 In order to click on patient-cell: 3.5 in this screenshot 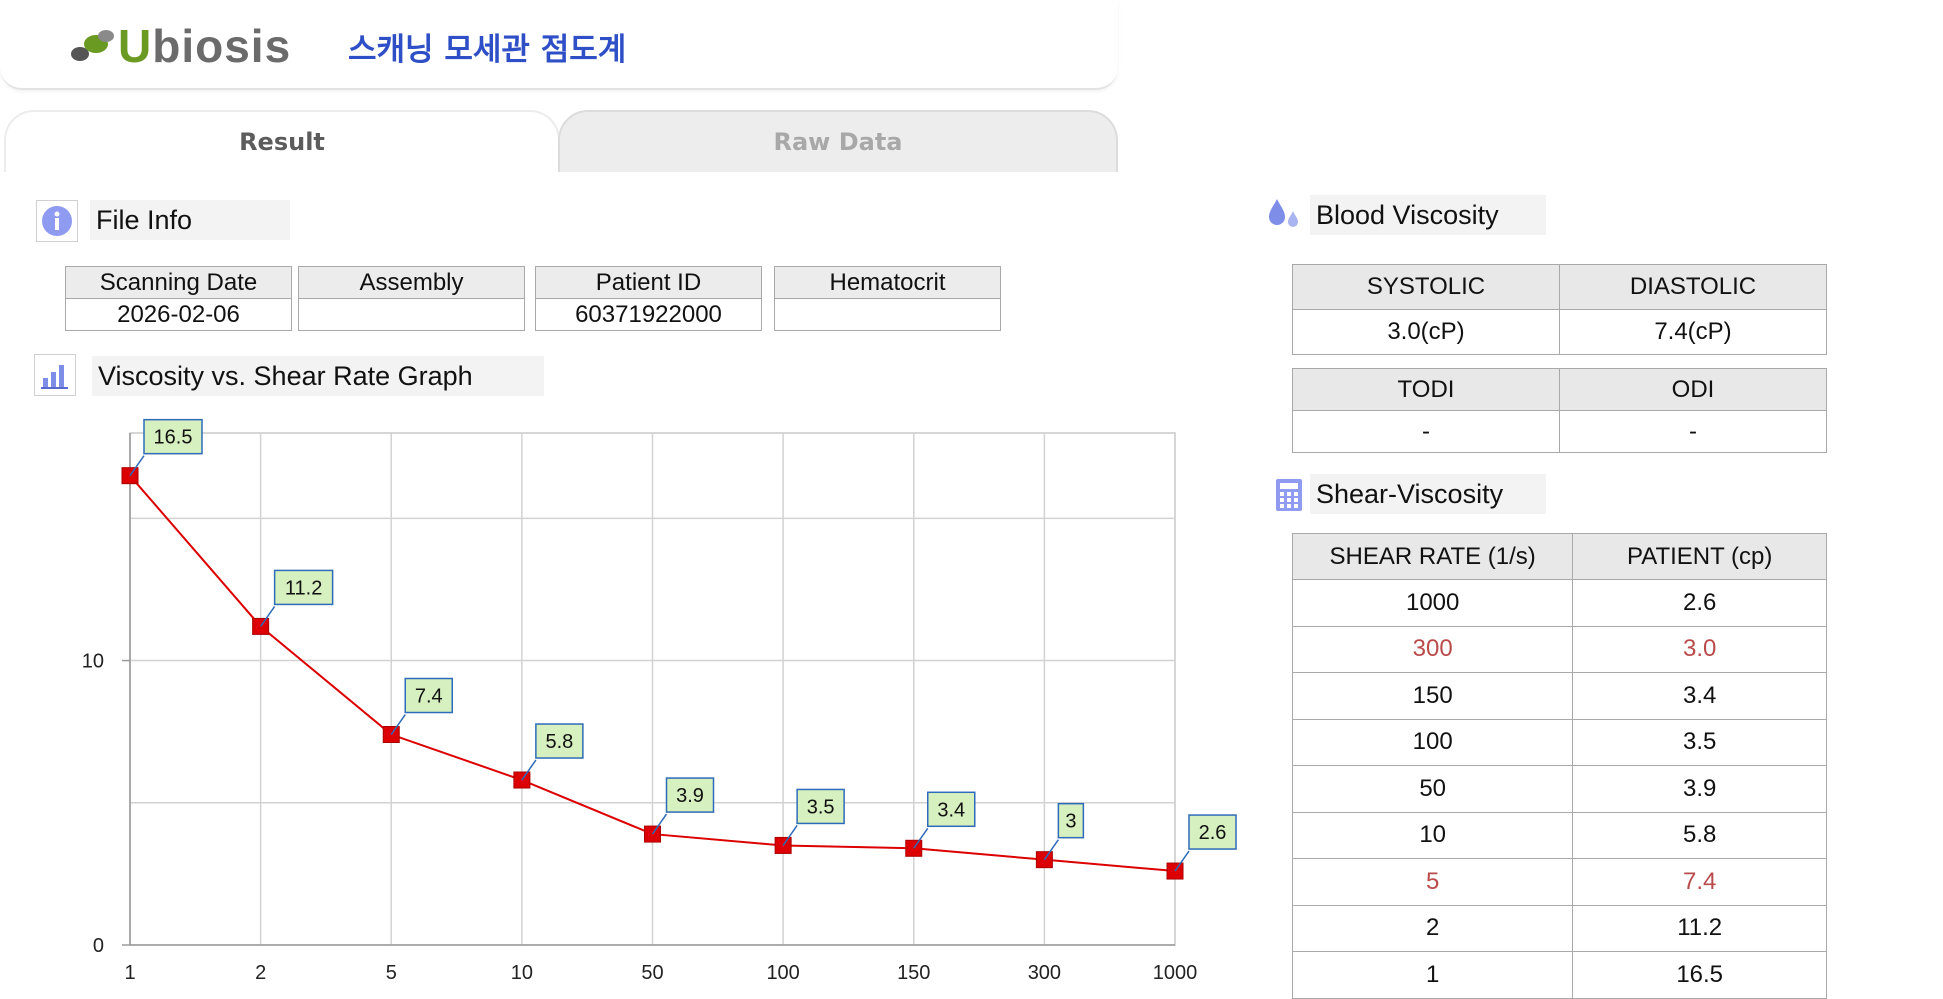, I will do `click(1699, 742)`.